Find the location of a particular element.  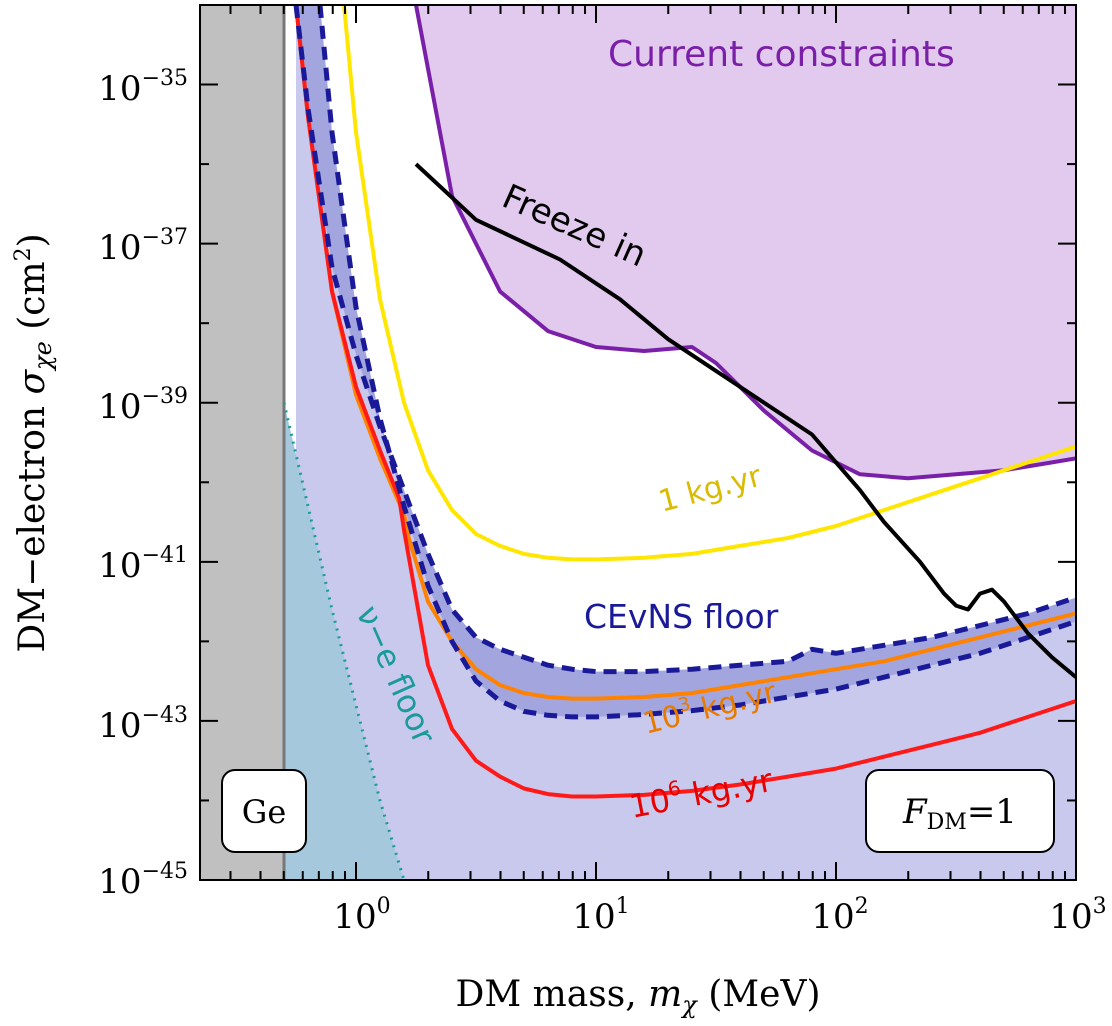

y-axis-label: DM−electron σχe (cm2) is located at coordinates (34, 442).